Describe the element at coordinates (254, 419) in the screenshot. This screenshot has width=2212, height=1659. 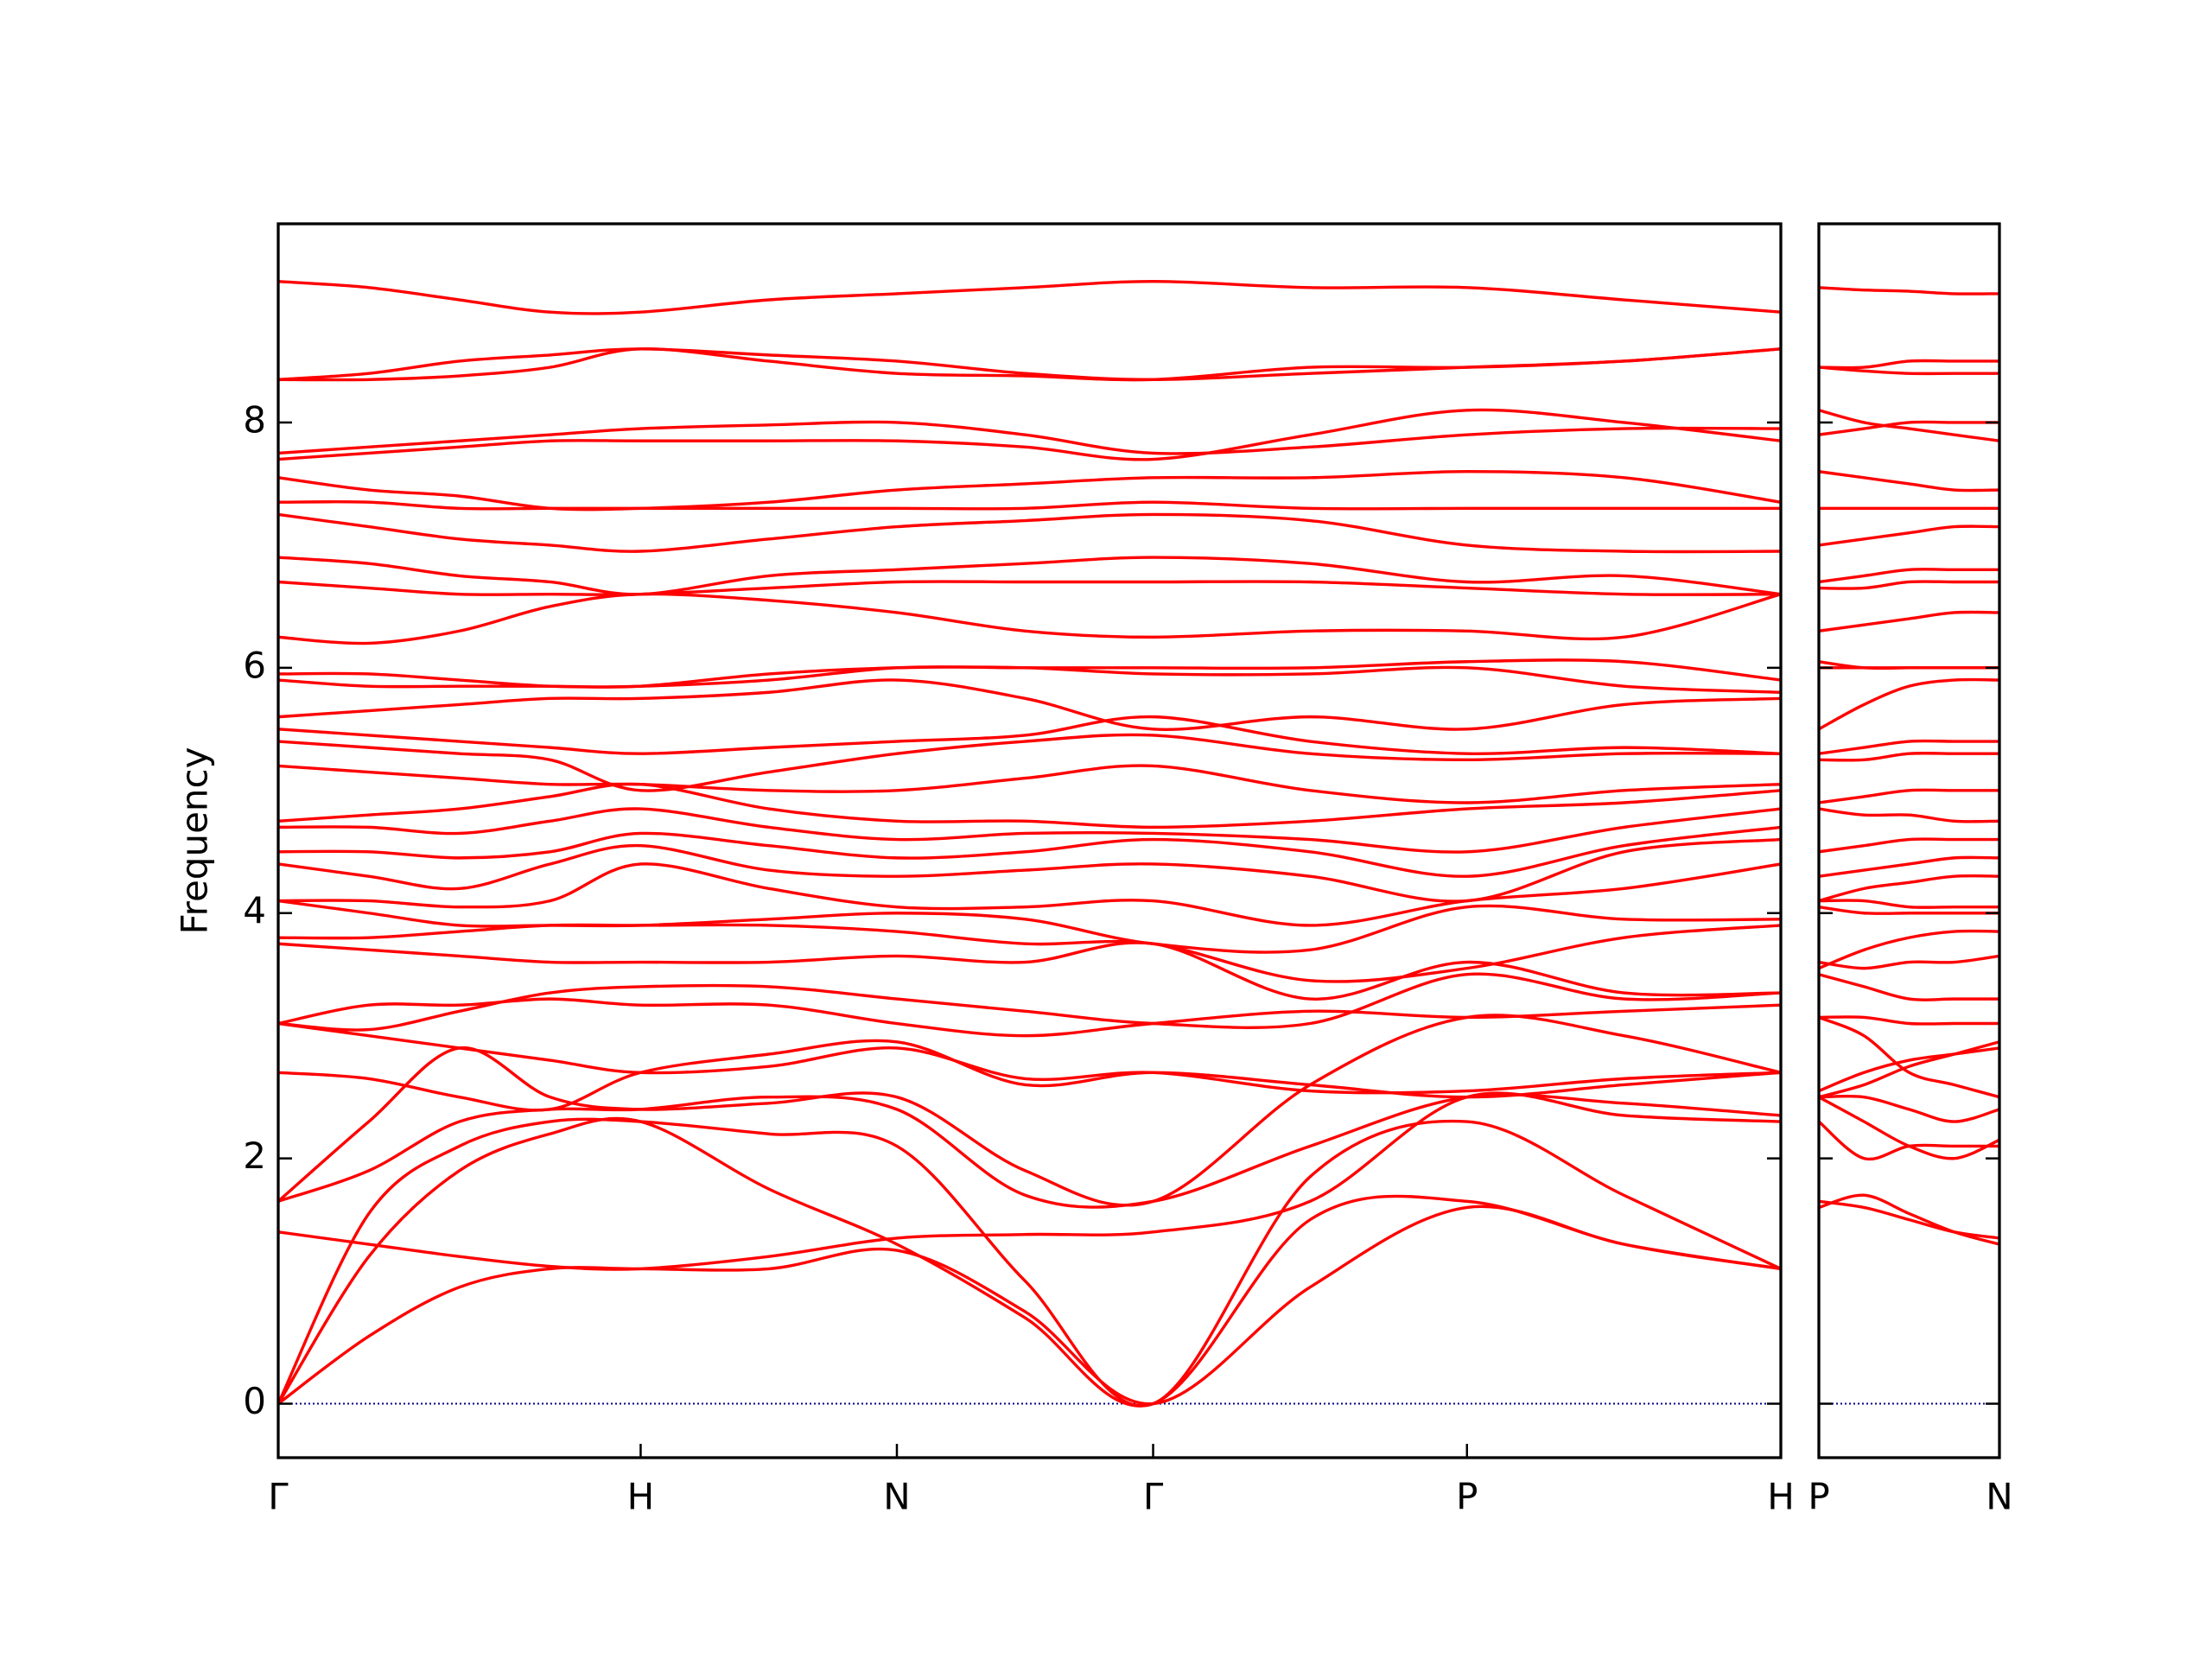
I see `y-tick-label: 8` at that location.